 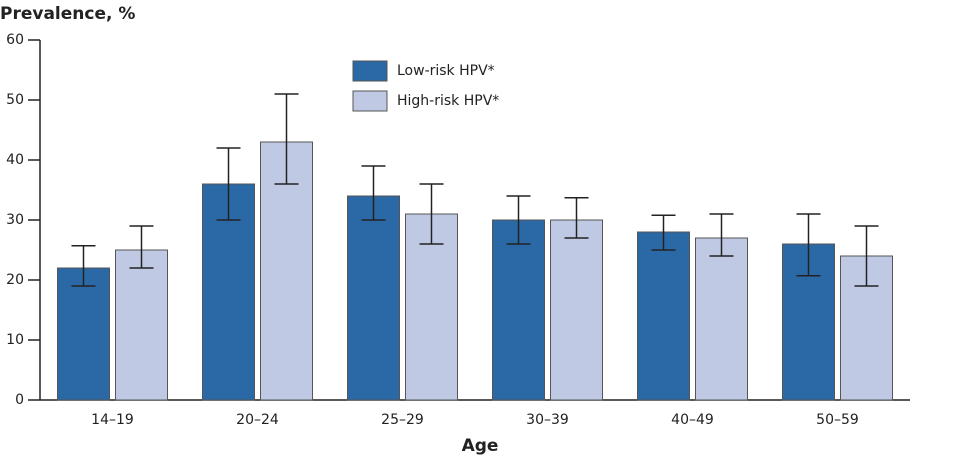 I want to click on y-tick-label: 40, so click(x=15, y=160).